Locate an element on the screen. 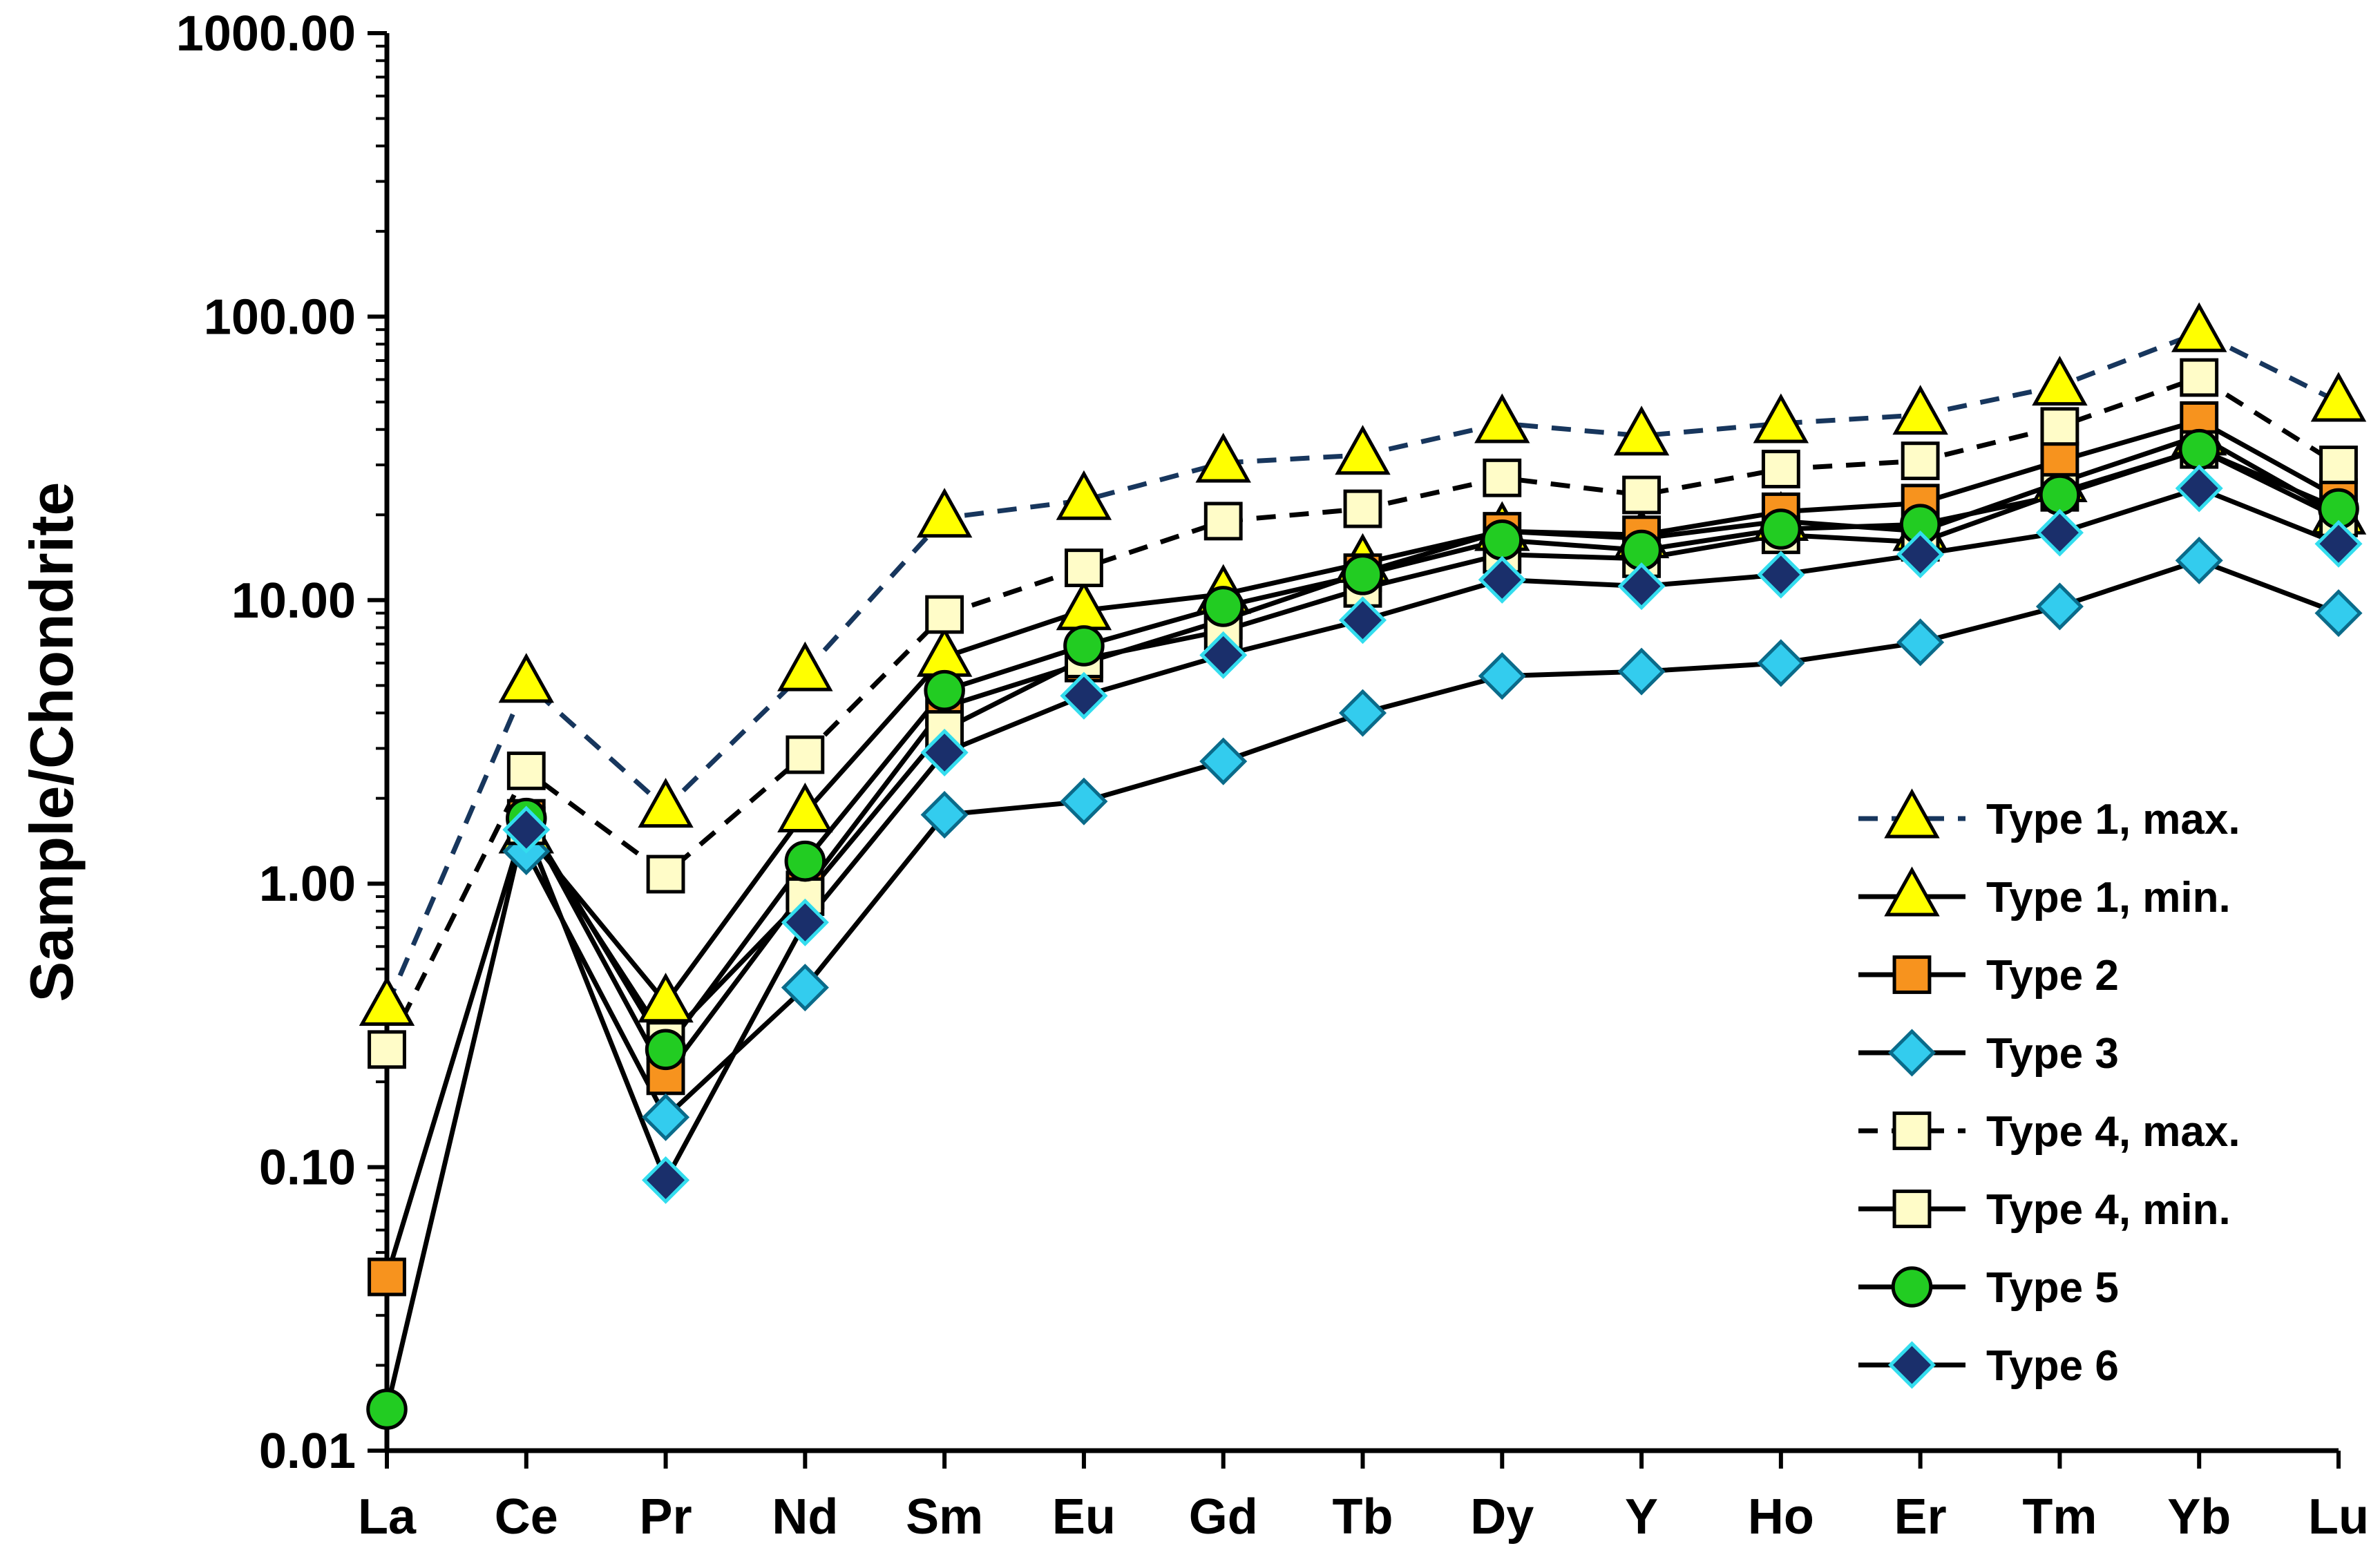 The width and height of the screenshot is (2380, 1566). point-type-4-min-nd is located at coordinates (805, 896).